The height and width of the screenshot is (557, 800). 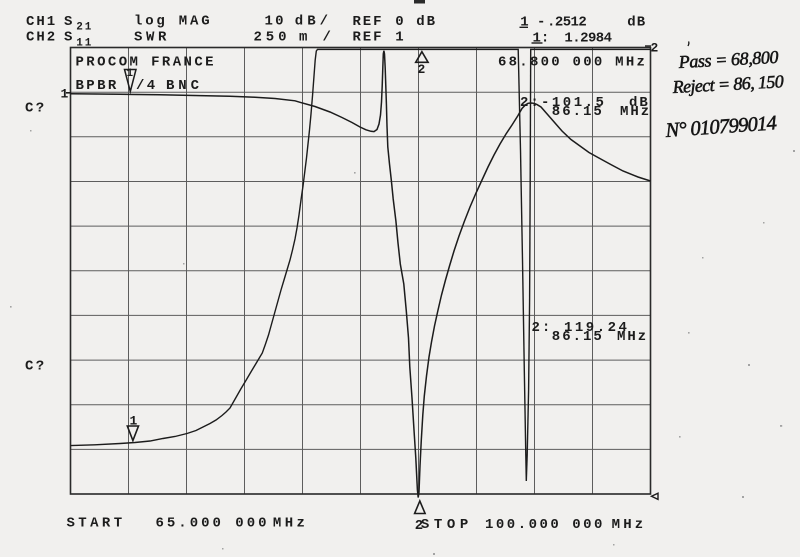 I want to click on svg-text: 68.800 000 MHz, so click(x=572, y=63).